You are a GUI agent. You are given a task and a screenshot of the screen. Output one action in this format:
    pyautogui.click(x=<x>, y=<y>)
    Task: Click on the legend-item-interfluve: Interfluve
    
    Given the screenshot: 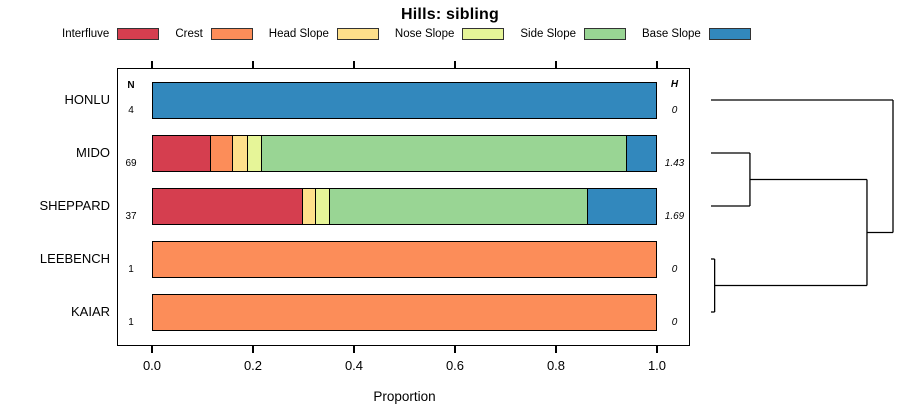 What is the action you would take?
    pyautogui.click(x=111, y=34)
    